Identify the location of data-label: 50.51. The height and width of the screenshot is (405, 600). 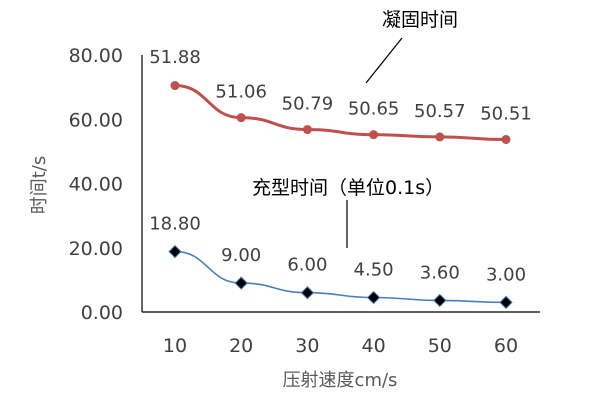
(506, 113).